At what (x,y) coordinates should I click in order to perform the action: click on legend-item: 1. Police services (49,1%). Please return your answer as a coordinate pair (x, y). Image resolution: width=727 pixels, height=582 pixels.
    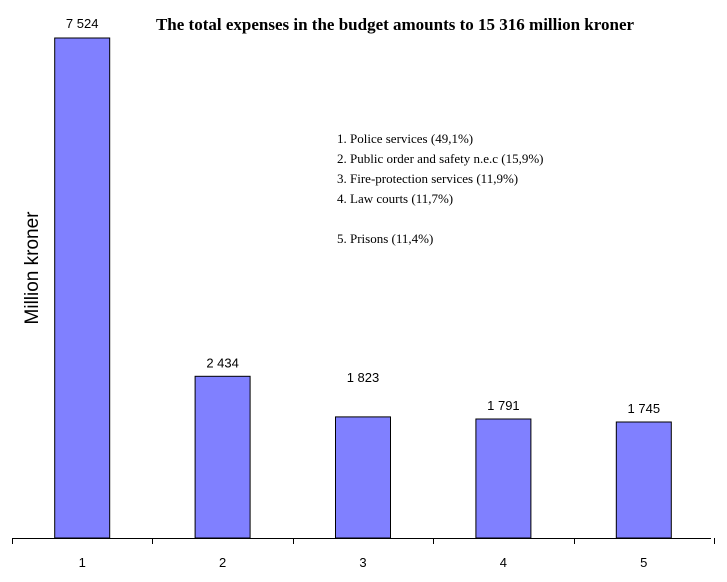
    Looking at the image, I should click on (405, 138).